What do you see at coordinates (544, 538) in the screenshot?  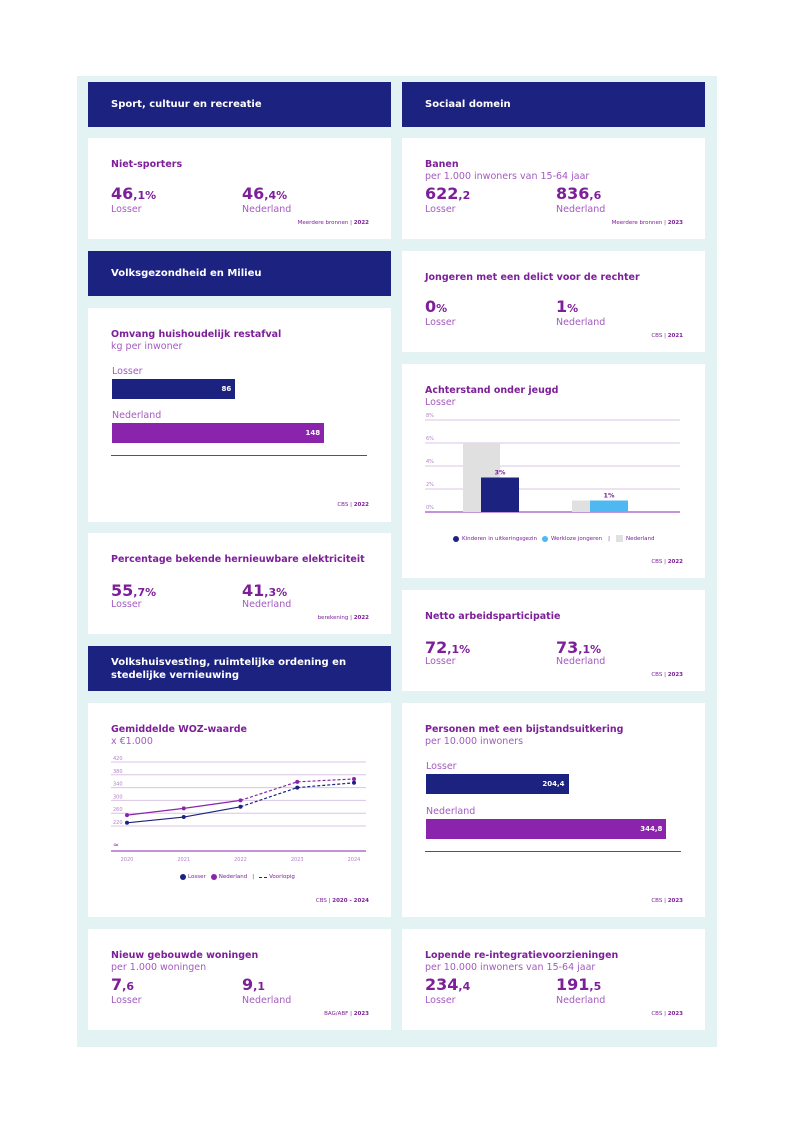 I see `legend-swatch-blue-icon` at bounding box center [544, 538].